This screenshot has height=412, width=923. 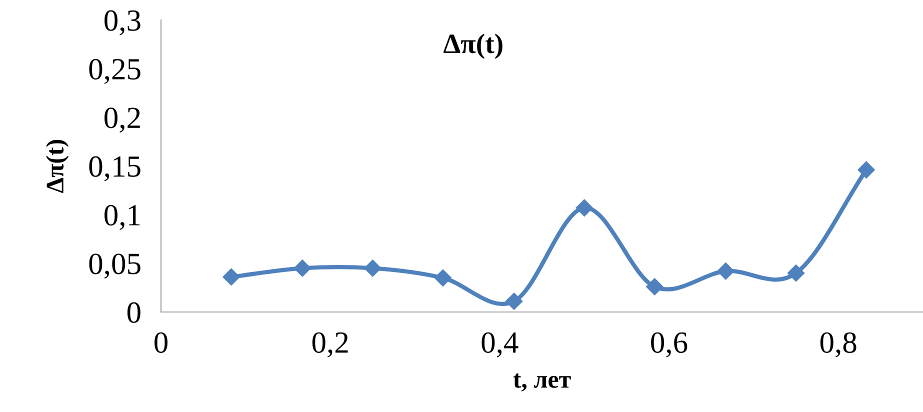 I want to click on y-tick-label: 0,05, so click(x=114, y=266).